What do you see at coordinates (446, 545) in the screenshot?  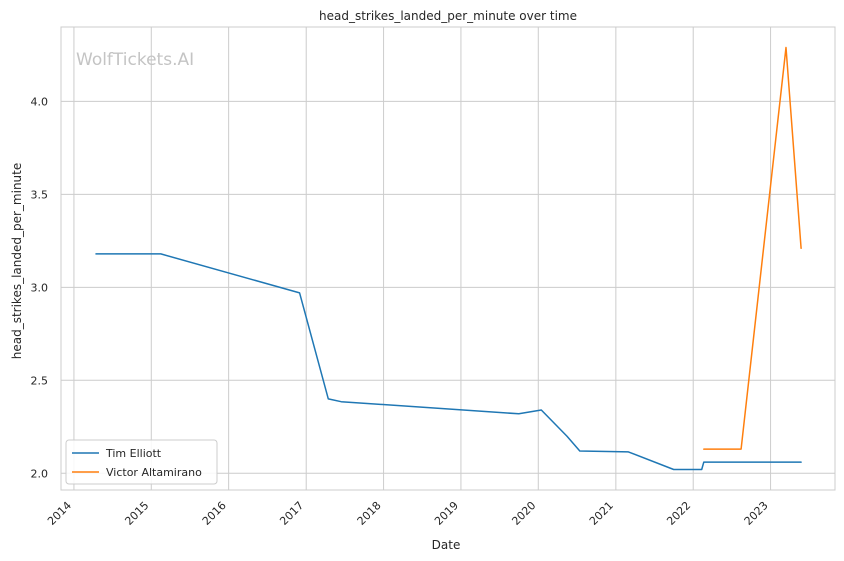 I see `x-axis-label: Date` at bounding box center [446, 545].